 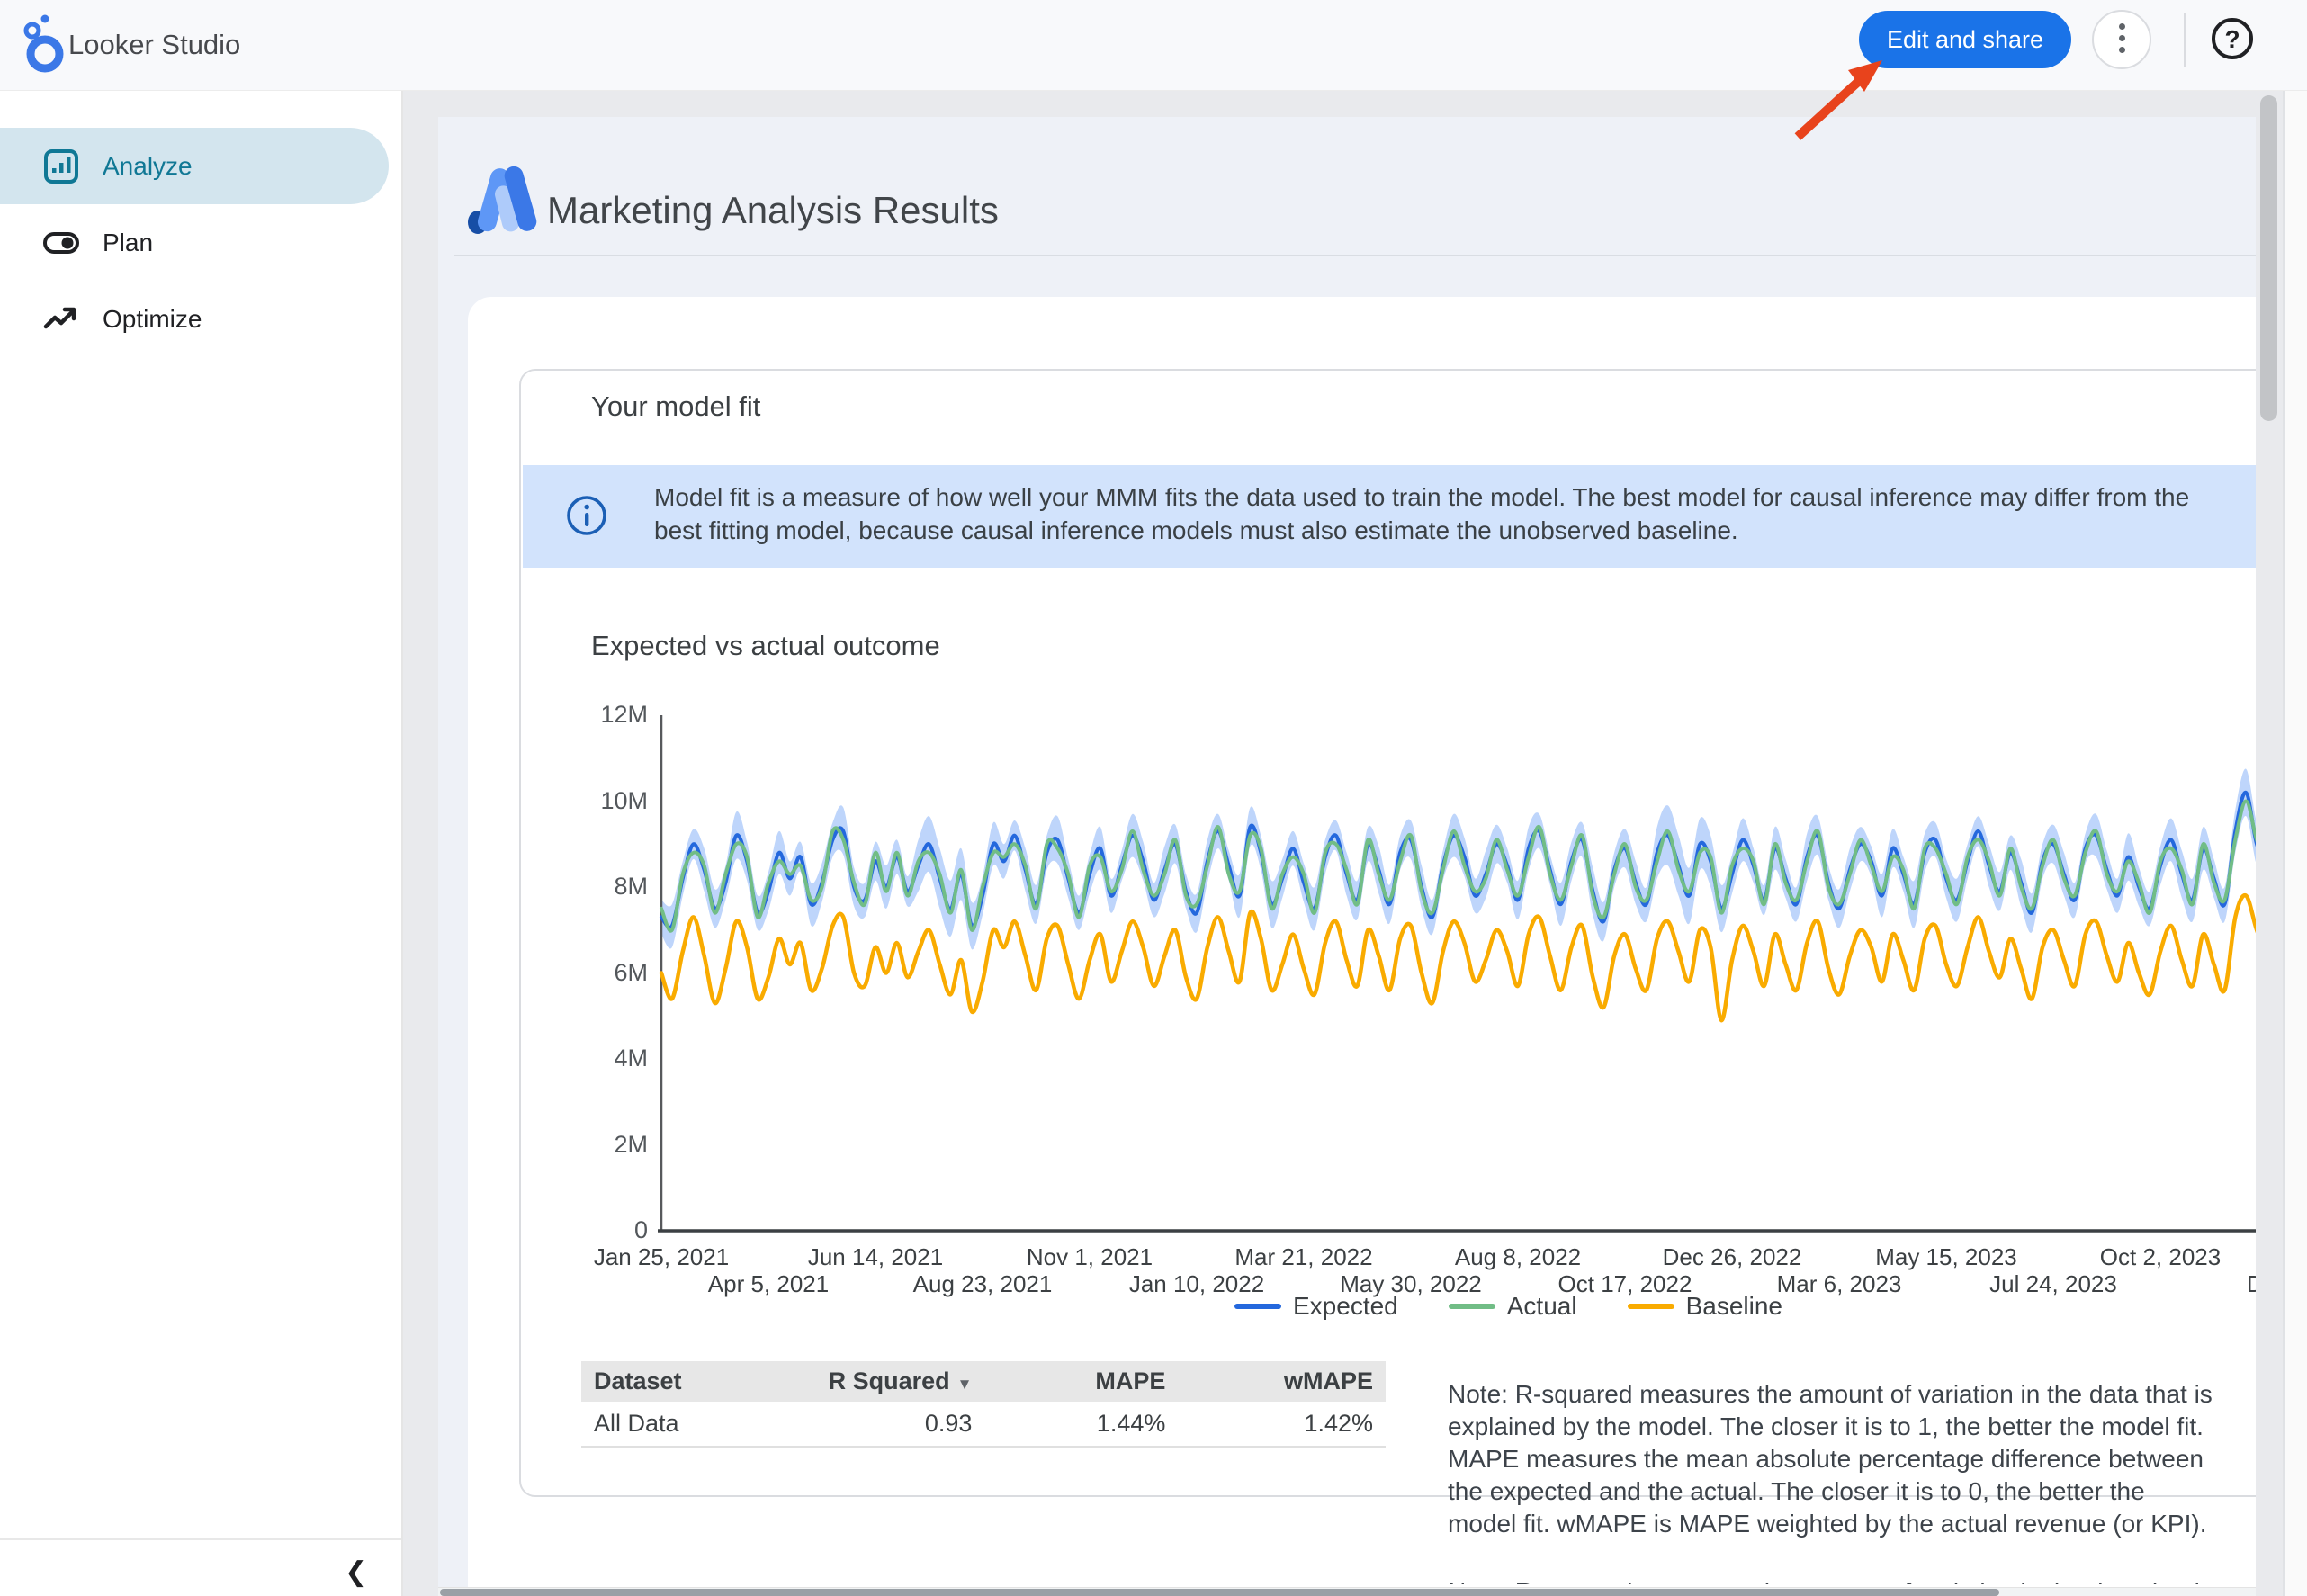 What do you see at coordinates (1082, 1381) in the screenshot?
I see `col-header-mape: MAPE` at bounding box center [1082, 1381].